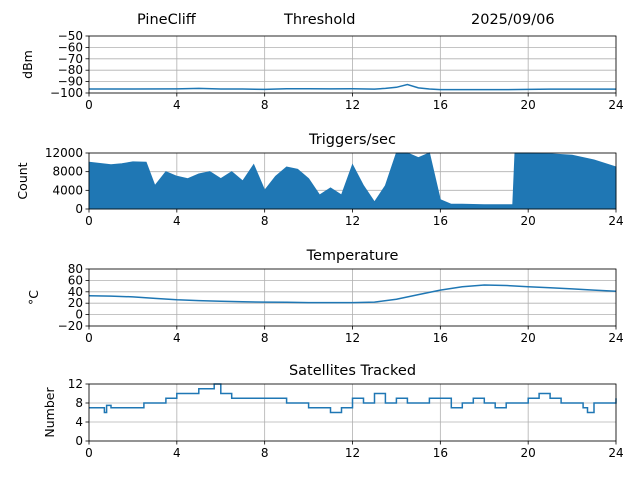 This screenshot has width=640, height=480. What do you see at coordinates (352, 371) in the screenshot?
I see `panel4-title: Satellites Tracked` at bounding box center [352, 371].